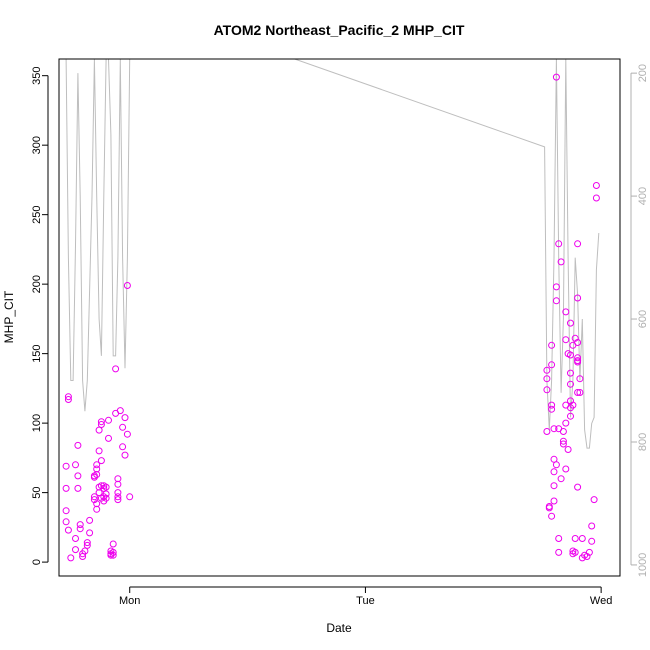 The width and height of the screenshot is (650, 650). What do you see at coordinates (643, 319) in the screenshot?
I see `y2-tick-label: 600` at bounding box center [643, 319].